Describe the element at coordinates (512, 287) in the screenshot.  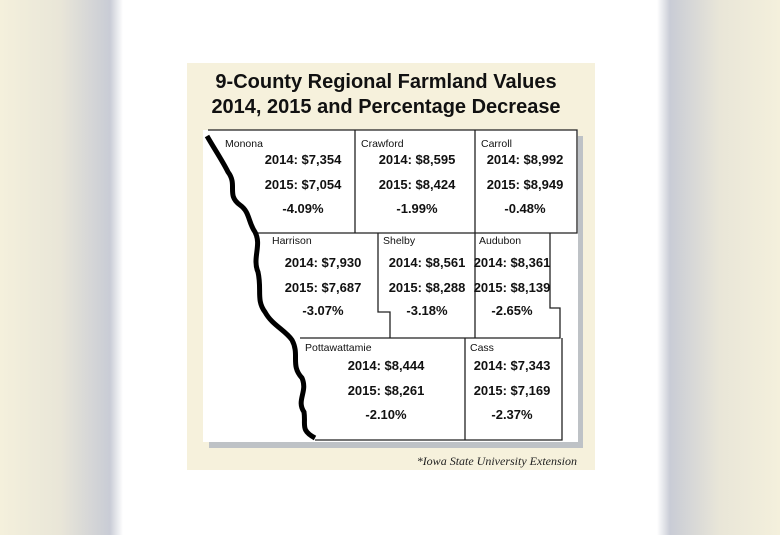
I see `county-value: 2015: $8,139` at that location.